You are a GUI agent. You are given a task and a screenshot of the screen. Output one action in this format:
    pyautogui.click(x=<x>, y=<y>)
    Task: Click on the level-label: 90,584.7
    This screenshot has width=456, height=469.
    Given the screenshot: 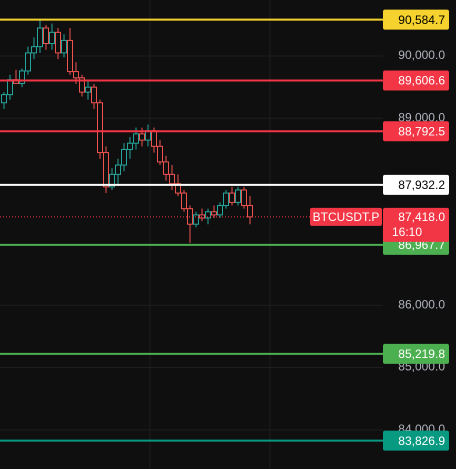 What is the action you would take?
    pyautogui.click(x=421, y=20)
    